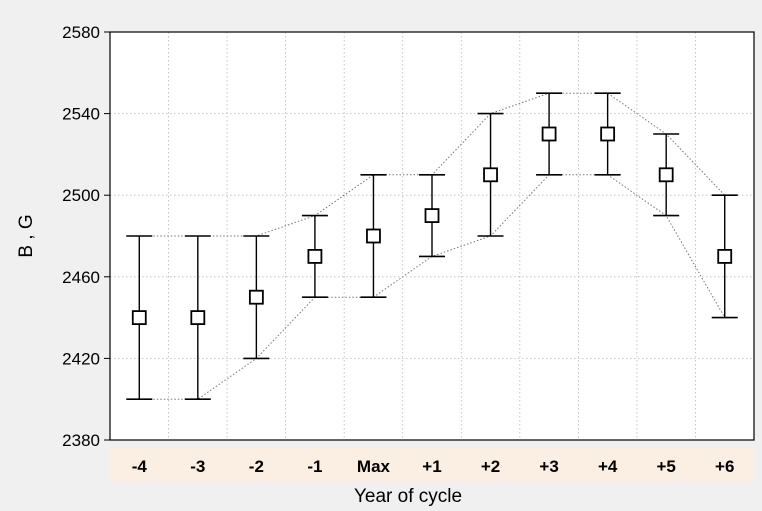 The image size is (762, 511). Describe the element at coordinates (256, 466) in the screenshot. I see `x-tick-label: -2` at that location.